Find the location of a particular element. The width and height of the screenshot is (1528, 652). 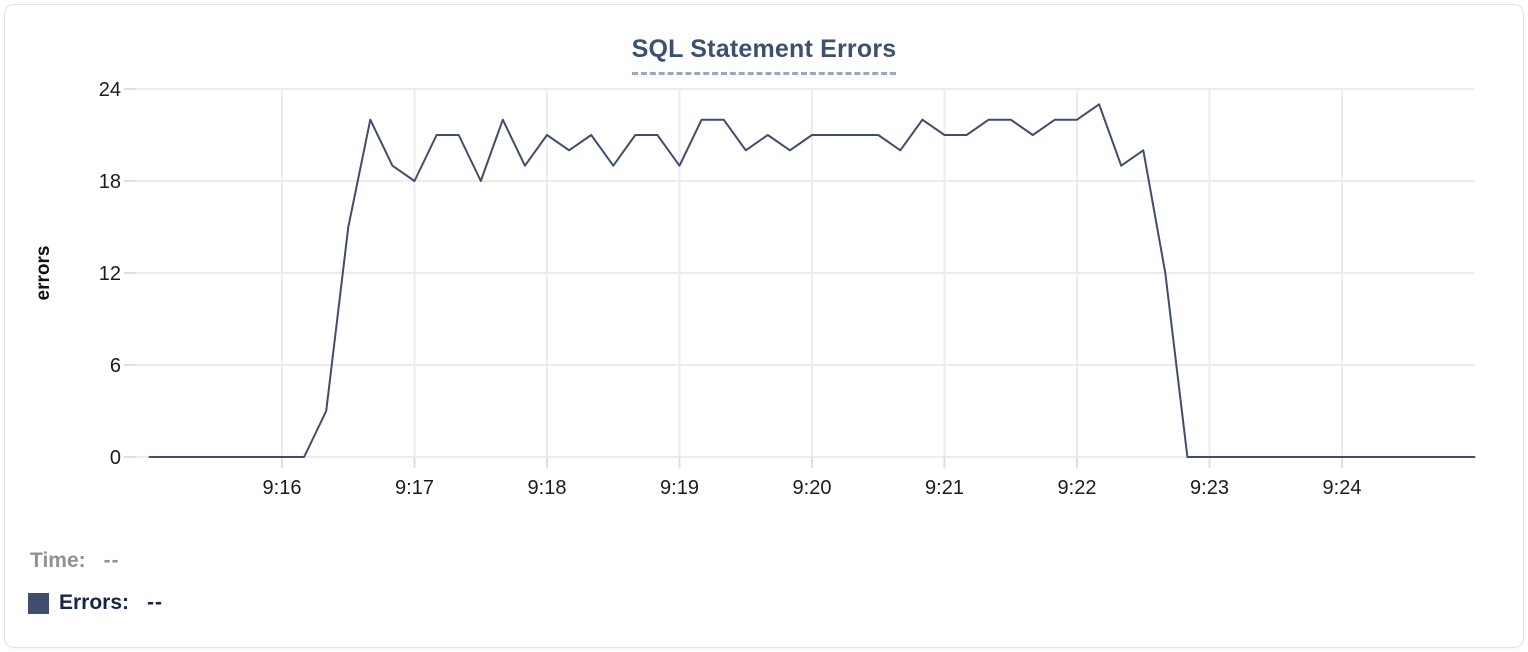

xtick-label-9:21: 9:21 is located at coordinates (944, 488).